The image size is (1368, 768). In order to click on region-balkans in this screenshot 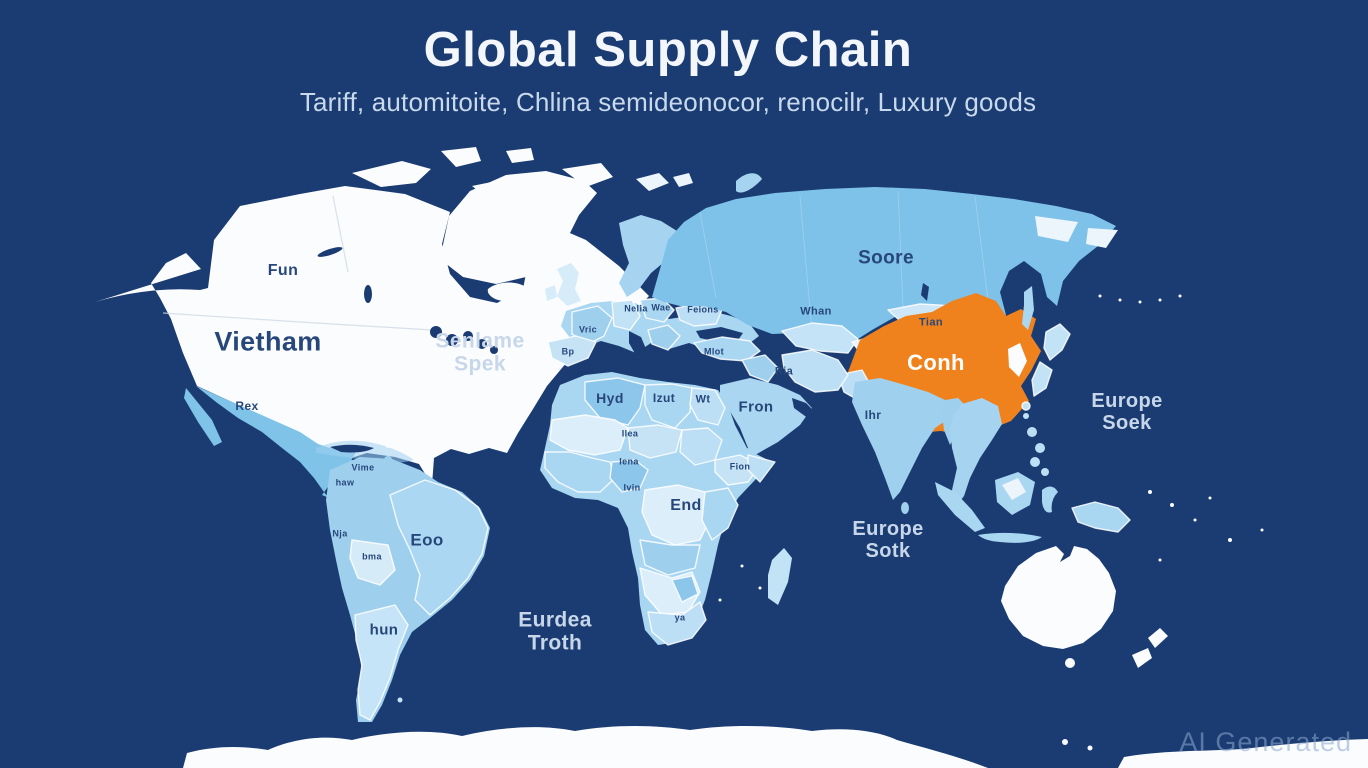, I will do `click(664, 337)`.